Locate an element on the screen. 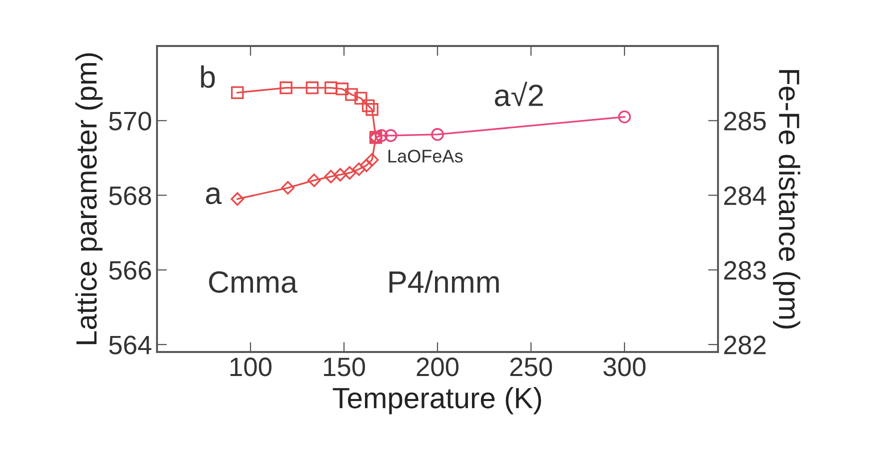 Image resolution: width=885 pixels, height=461 pixels. y-tick-label: 570 is located at coordinates (130, 121).